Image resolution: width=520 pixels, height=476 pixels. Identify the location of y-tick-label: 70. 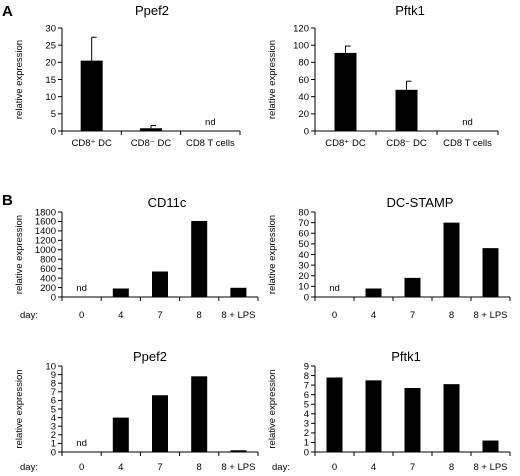
(303, 223).